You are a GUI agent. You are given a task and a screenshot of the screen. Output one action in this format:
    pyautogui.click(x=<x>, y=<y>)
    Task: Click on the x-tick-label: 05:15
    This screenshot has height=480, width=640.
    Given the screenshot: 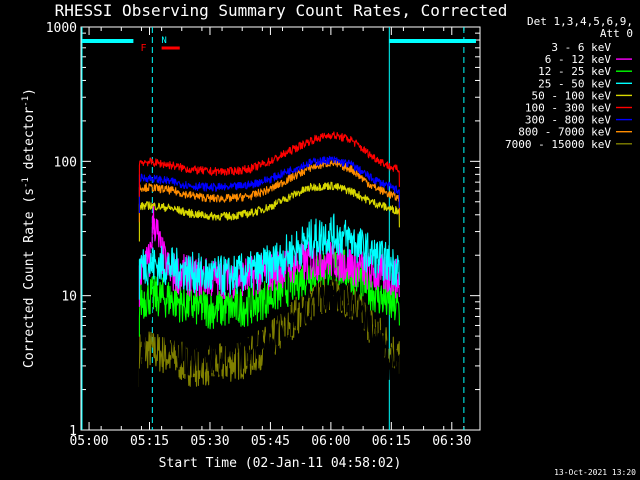 What is the action you would take?
    pyautogui.click(x=149, y=441)
    